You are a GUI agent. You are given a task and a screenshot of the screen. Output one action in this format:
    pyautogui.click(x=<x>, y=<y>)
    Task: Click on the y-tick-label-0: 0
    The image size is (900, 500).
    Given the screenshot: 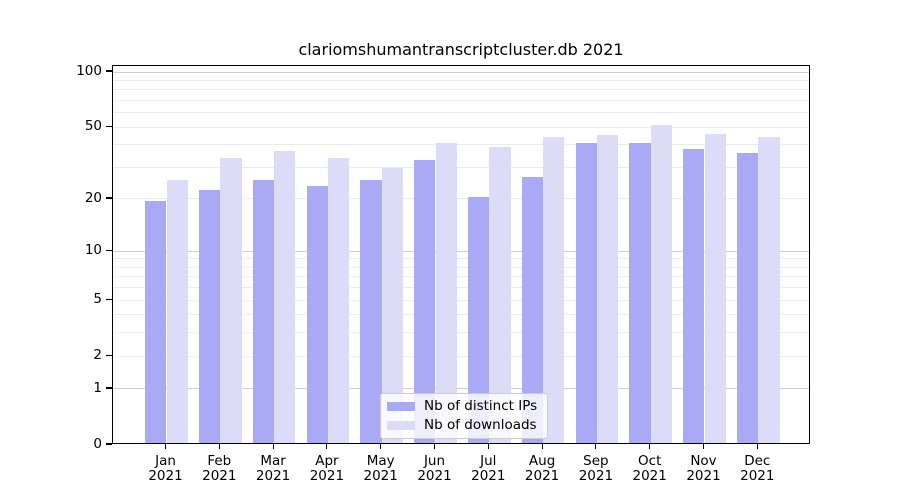 What is the action you would take?
    pyautogui.click(x=97, y=444)
    